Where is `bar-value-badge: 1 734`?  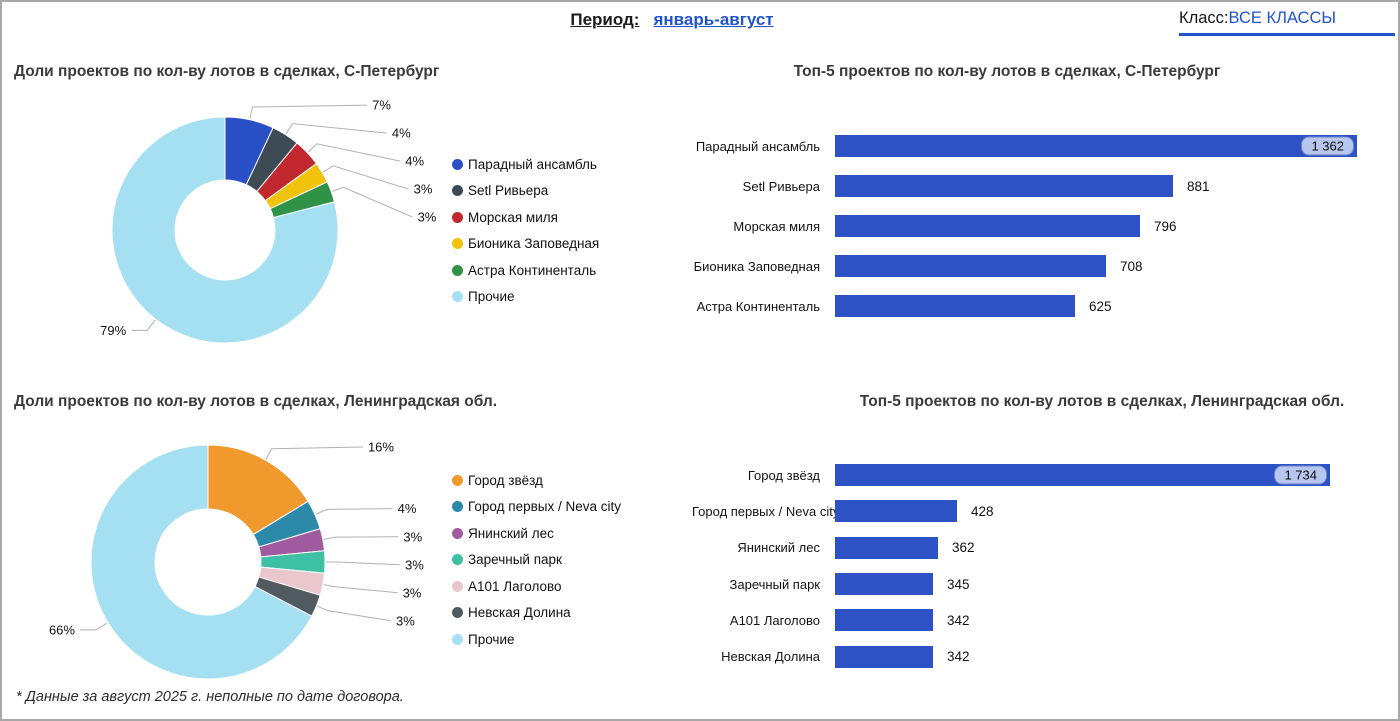 bar-value-badge: 1 734 is located at coordinates (1300, 475).